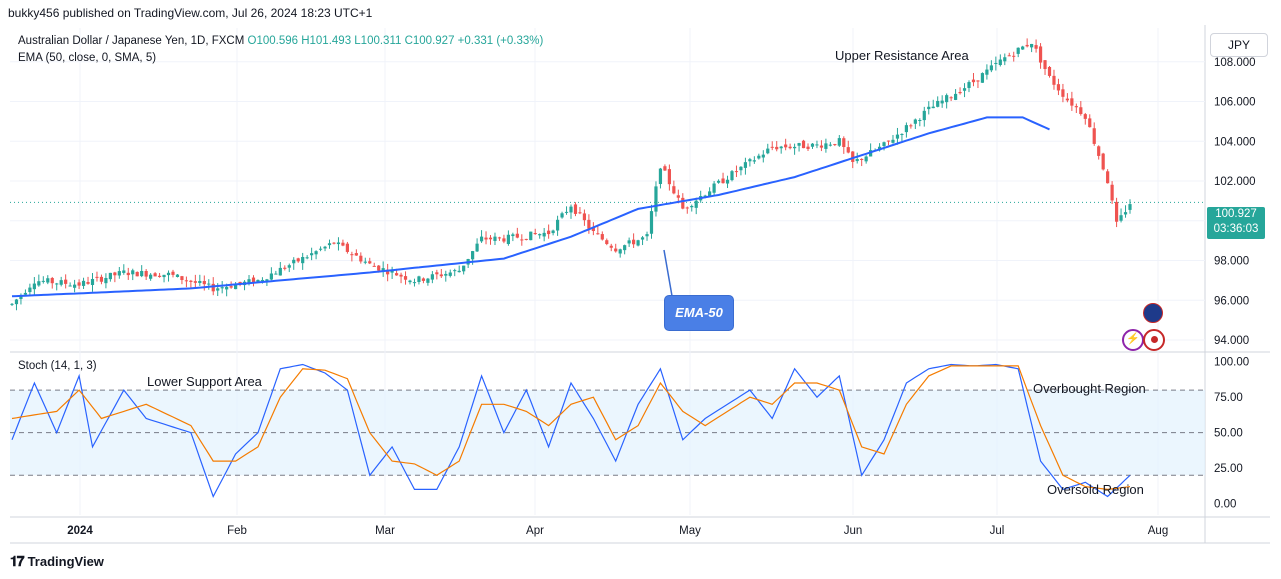  I want to click on au-flag-icon, so click(1153, 313).